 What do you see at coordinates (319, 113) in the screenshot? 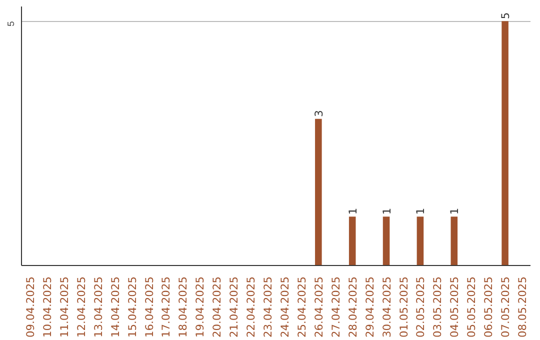
I see `data-label: 3` at bounding box center [319, 113].